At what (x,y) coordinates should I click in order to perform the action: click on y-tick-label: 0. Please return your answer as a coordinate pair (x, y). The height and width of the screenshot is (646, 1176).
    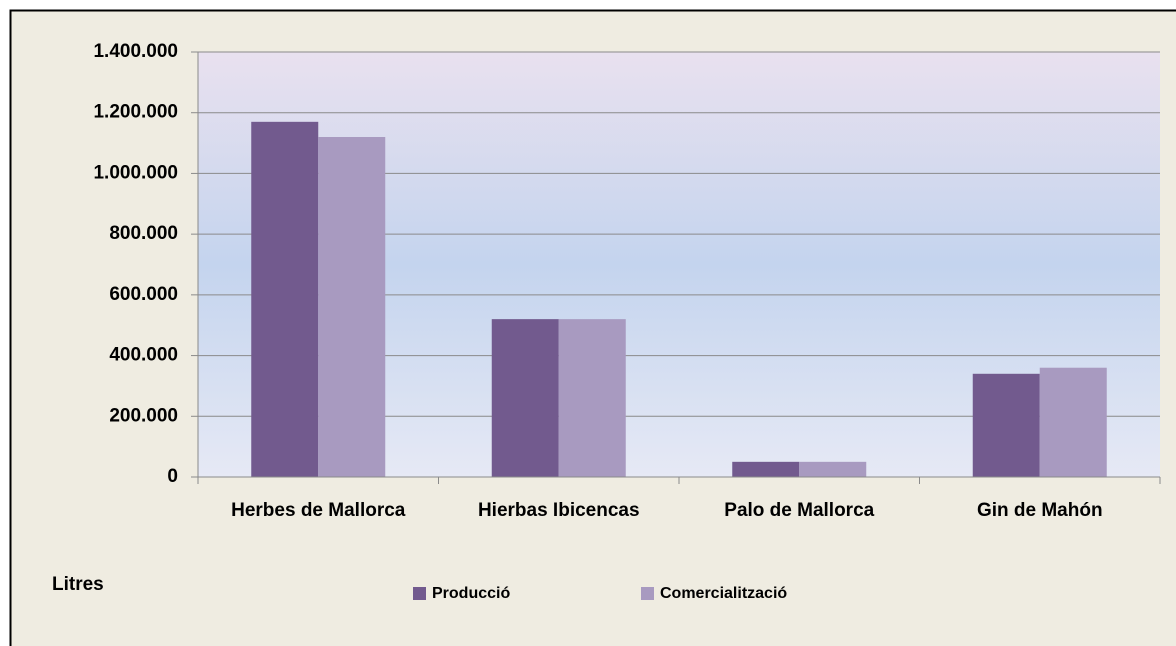
    Looking at the image, I should click on (172, 476).